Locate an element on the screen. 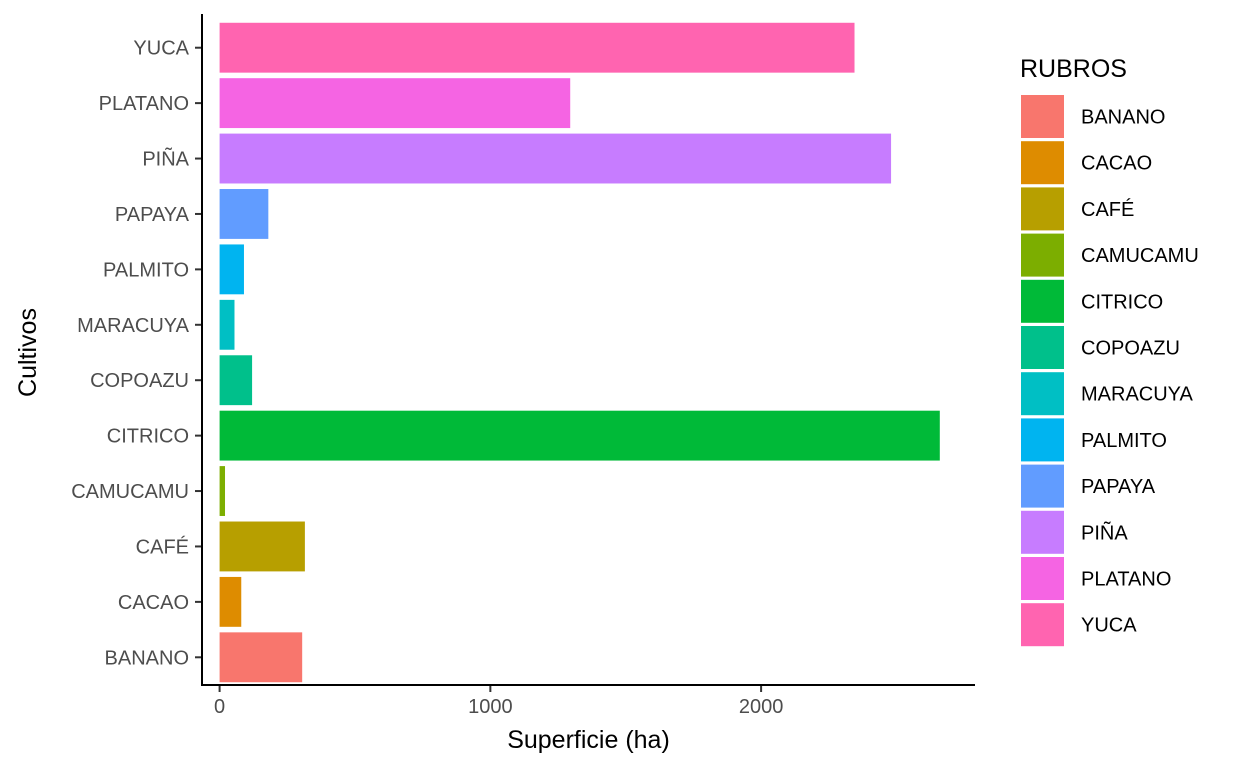  legend-label: COPOAZU is located at coordinates (1130, 349).